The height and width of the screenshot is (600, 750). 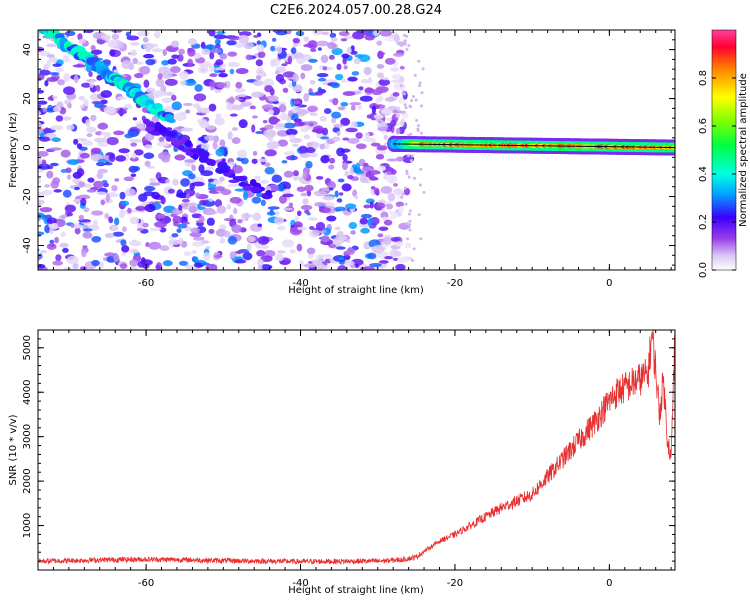 What do you see at coordinates (703, 270) in the screenshot?
I see `colorbar-tick-label: 0.0` at bounding box center [703, 270].